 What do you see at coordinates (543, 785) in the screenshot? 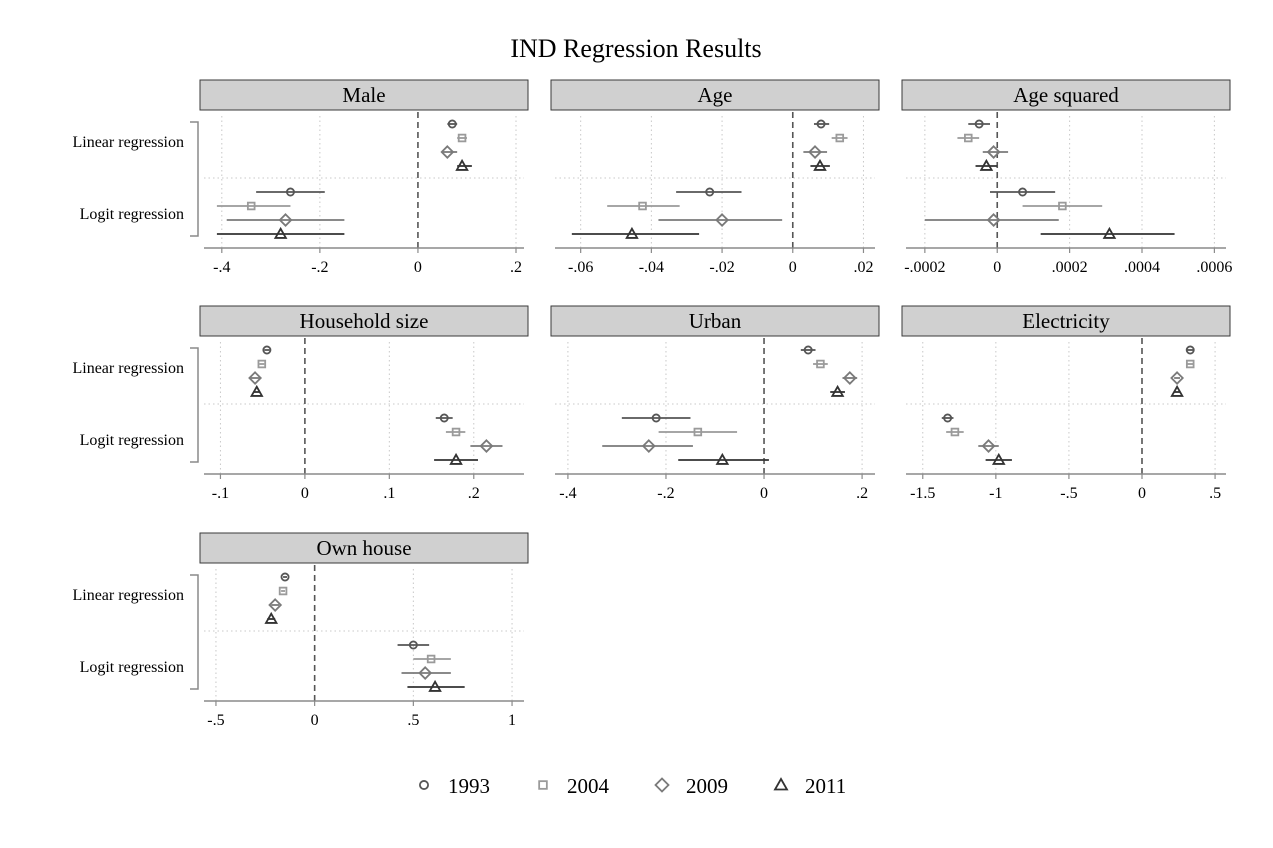
I see `legend-marker-2004` at bounding box center [543, 785].